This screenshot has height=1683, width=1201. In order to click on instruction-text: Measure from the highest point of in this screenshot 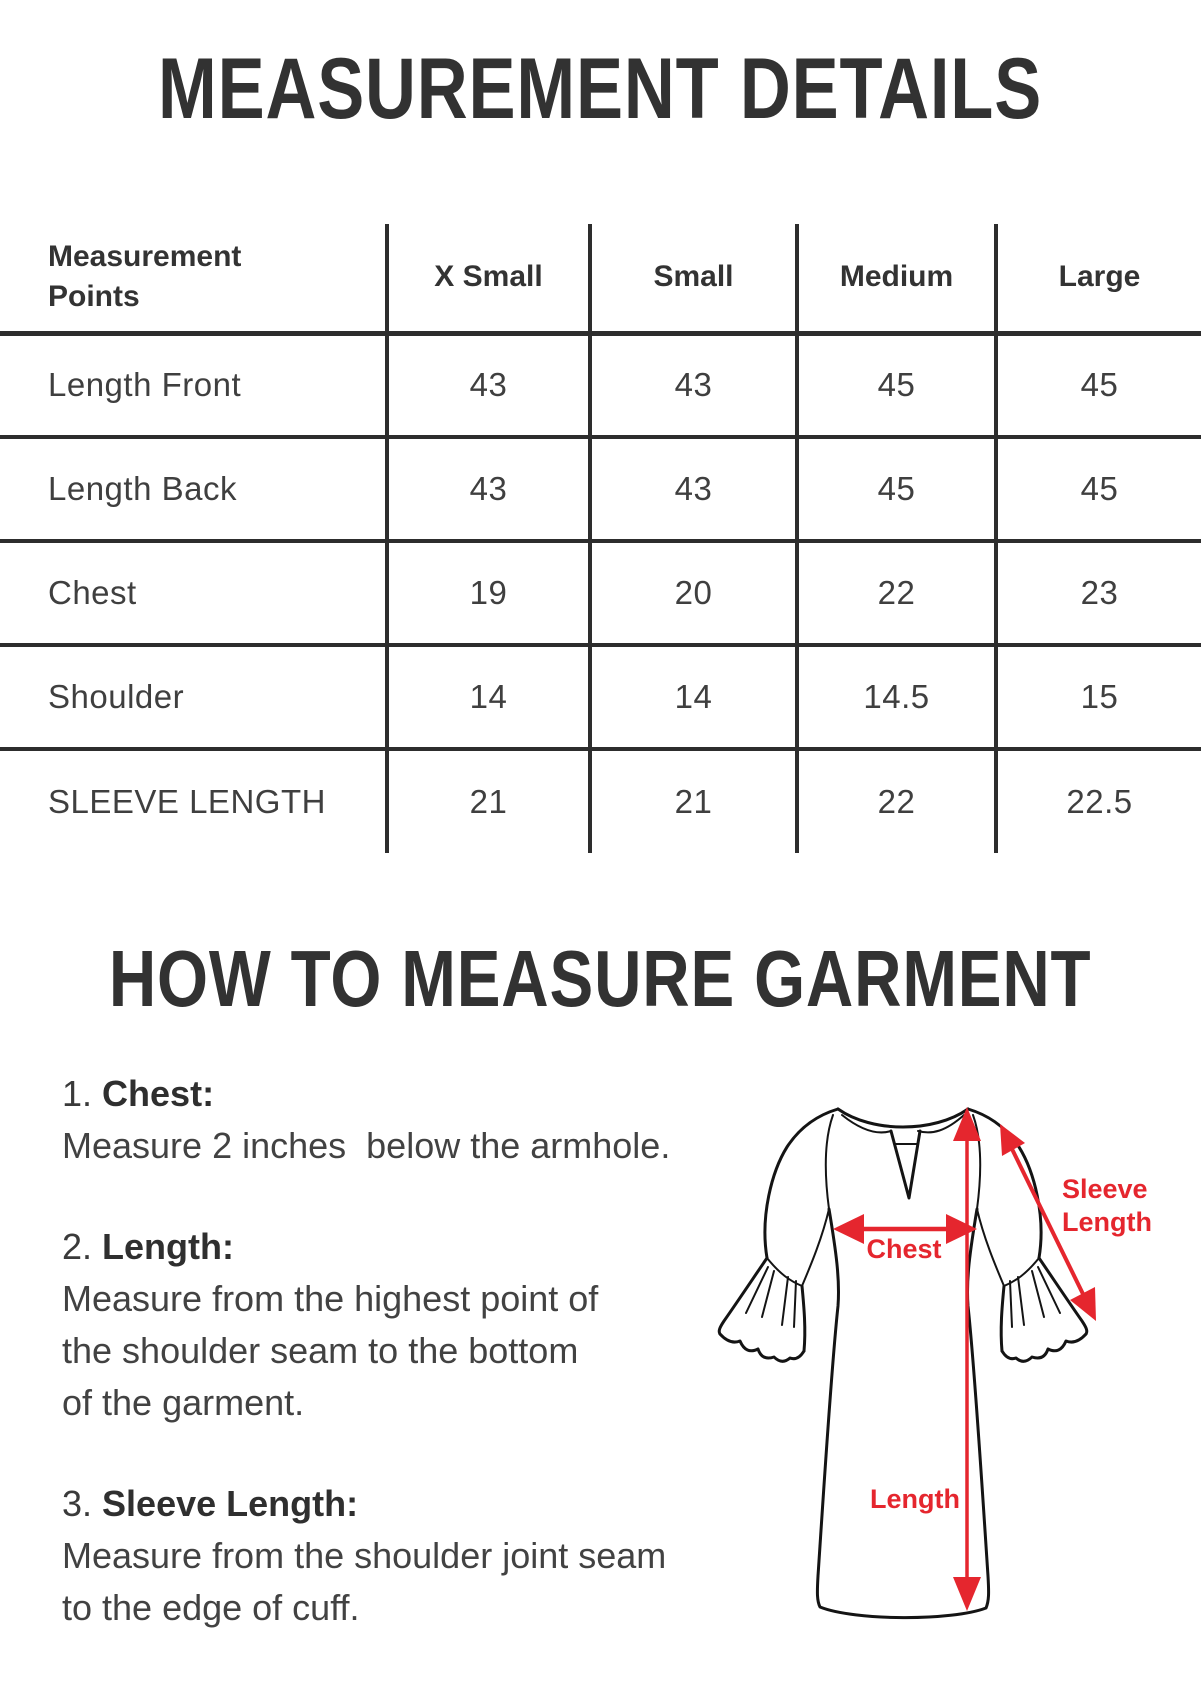, I will do `click(330, 1299)`.